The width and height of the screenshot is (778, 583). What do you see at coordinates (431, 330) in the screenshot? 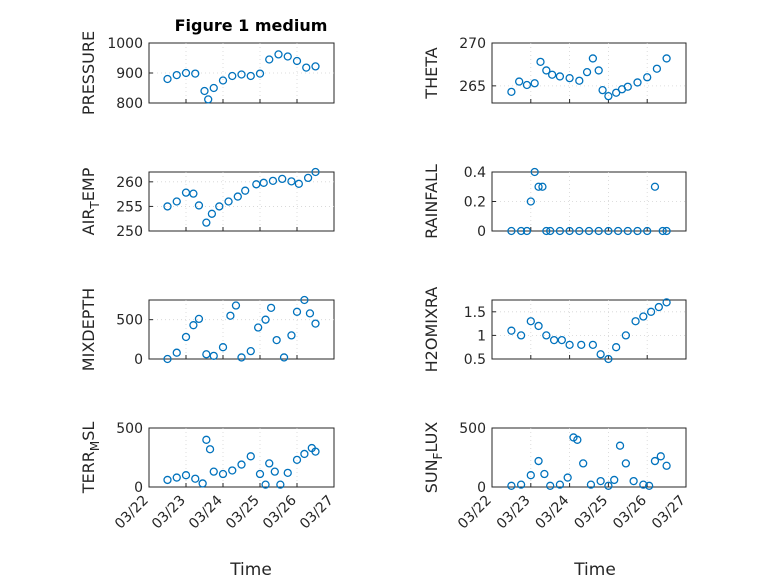
I see `y-axis-label-6: H2OMIXRA` at bounding box center [431, 330].